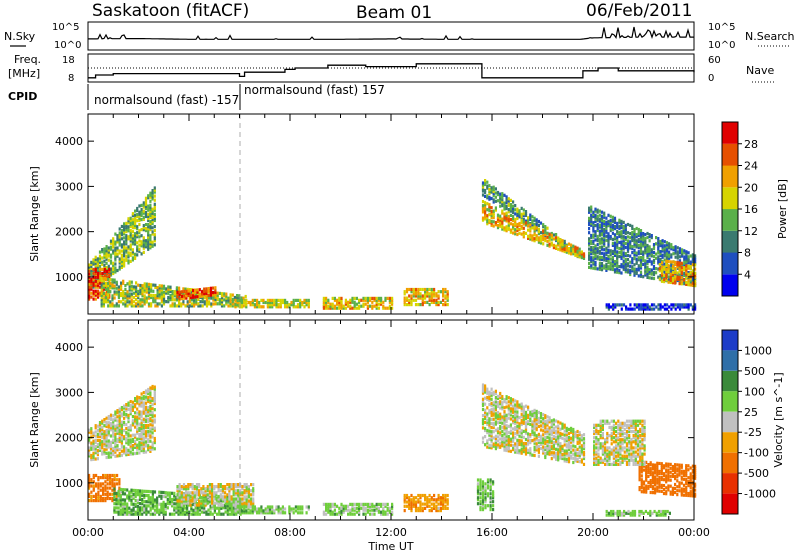 This screenshot has width=800, height=554. Describe the element at coordinates (399, 36) in the screenshot. I see `nsky-panel: N.Sky 10^5 10^0 10^5 10^0 N.Search` at that location.